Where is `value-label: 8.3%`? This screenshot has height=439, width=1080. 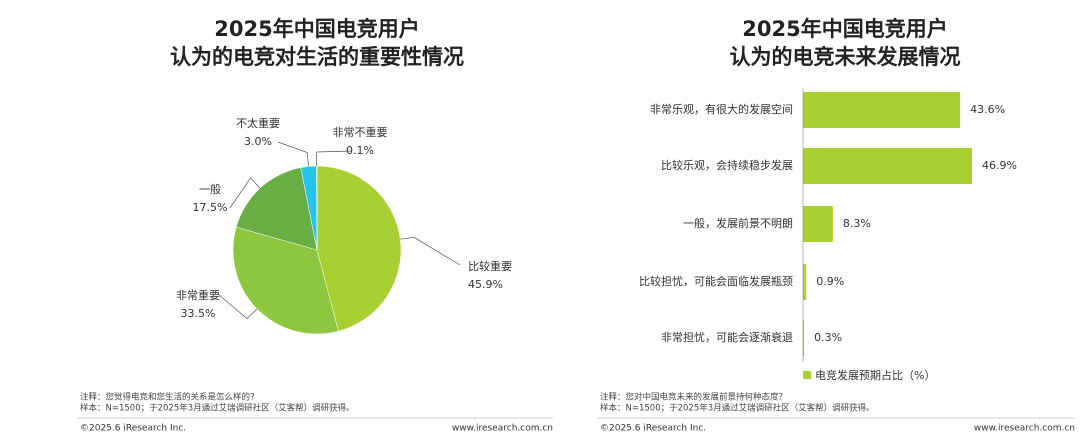 value-label: 8.3% is located at coordinates (857, 223).